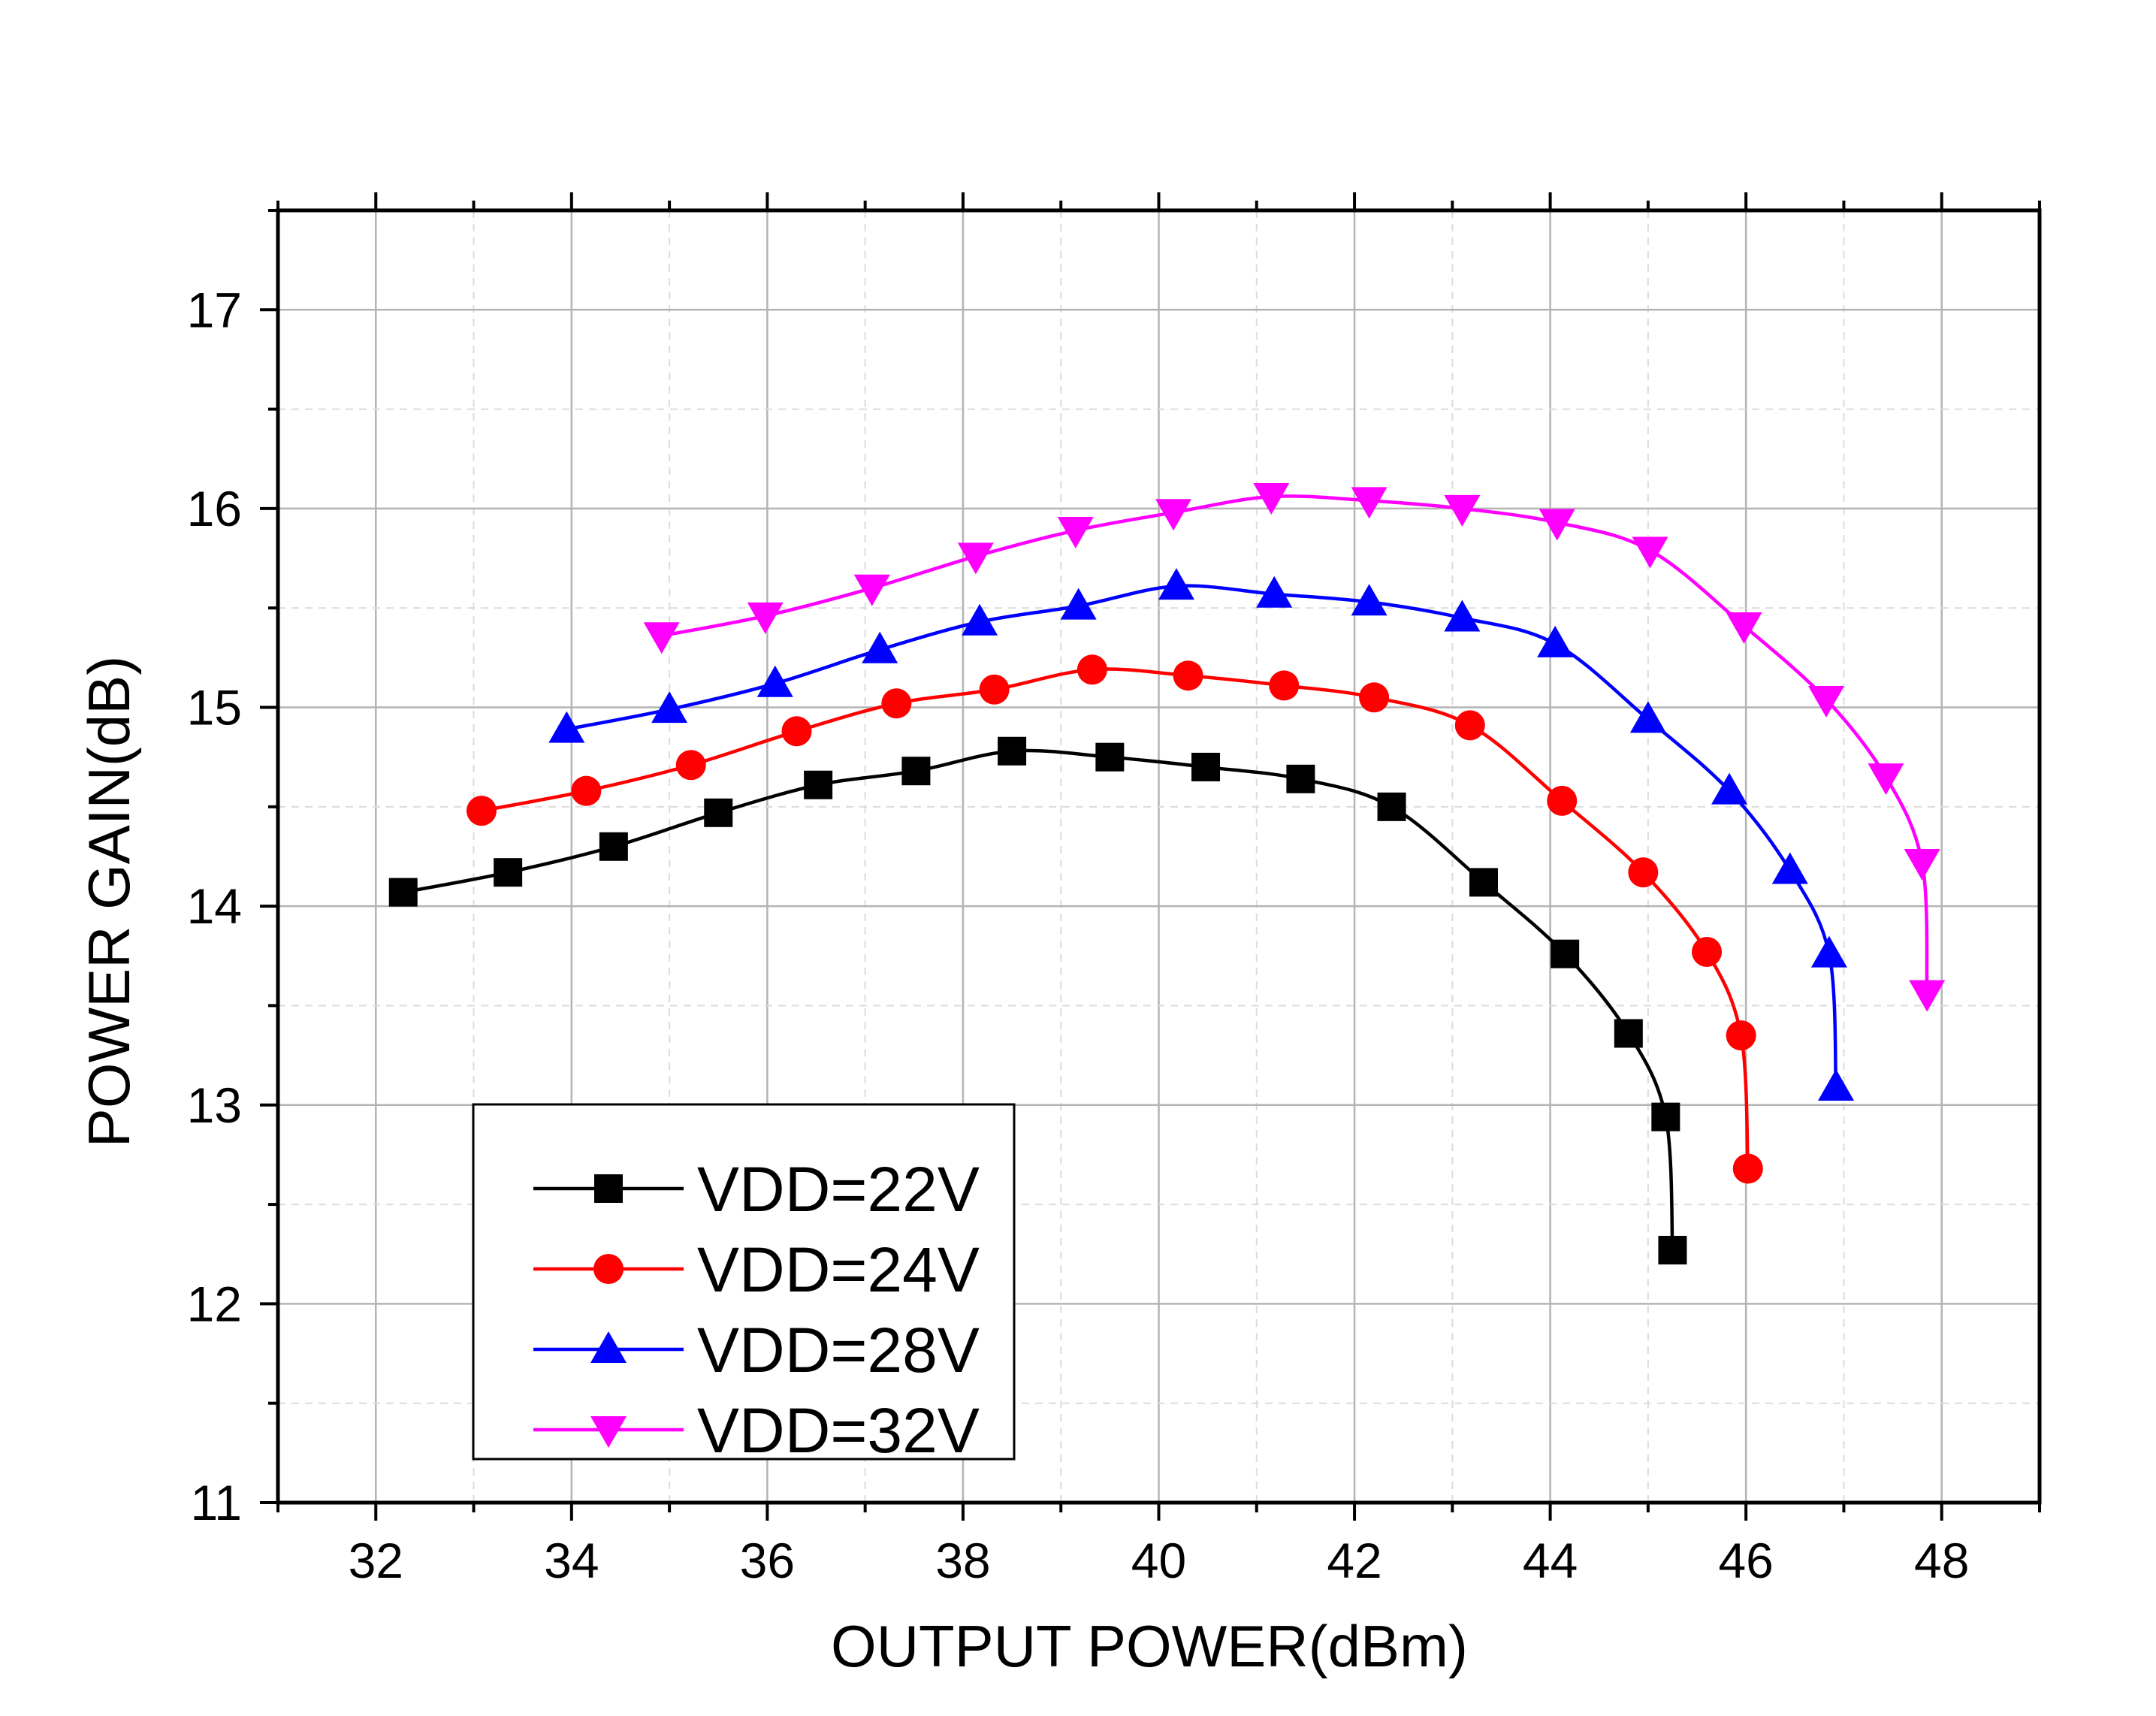  I want to click on x-tick-label: 38, so click(962, 1560).